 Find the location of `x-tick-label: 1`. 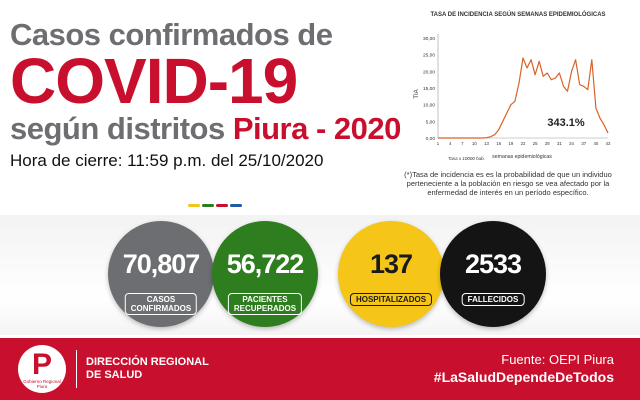

x-tick-label: 1 is located at coordinates (438, 143).